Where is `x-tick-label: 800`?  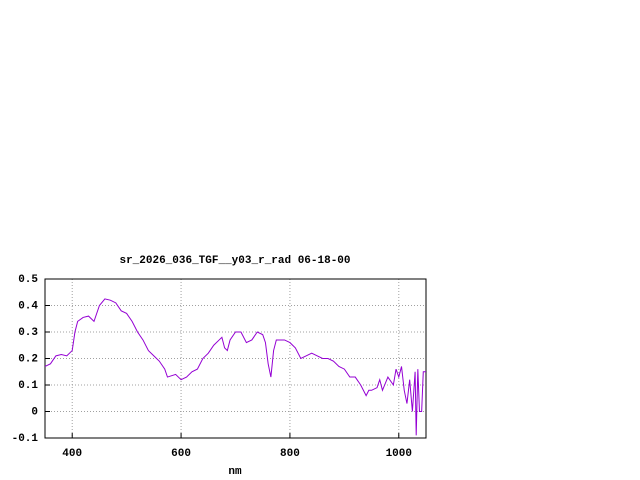 x-tick-label: 800 is located at coordinates (290, 454).